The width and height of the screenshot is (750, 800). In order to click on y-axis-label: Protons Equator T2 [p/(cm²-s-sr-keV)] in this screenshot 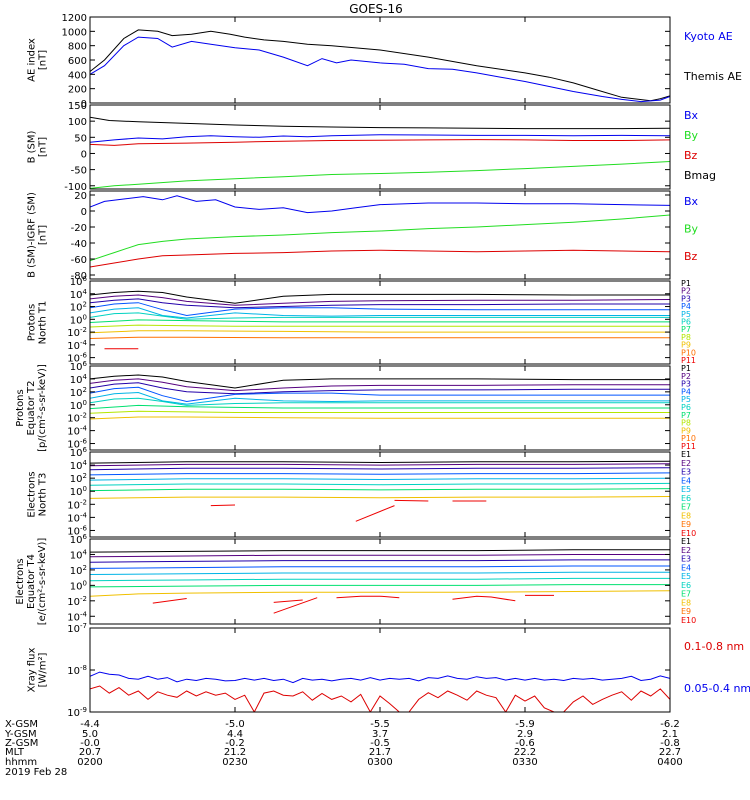, I will do `click(31, 408)`.